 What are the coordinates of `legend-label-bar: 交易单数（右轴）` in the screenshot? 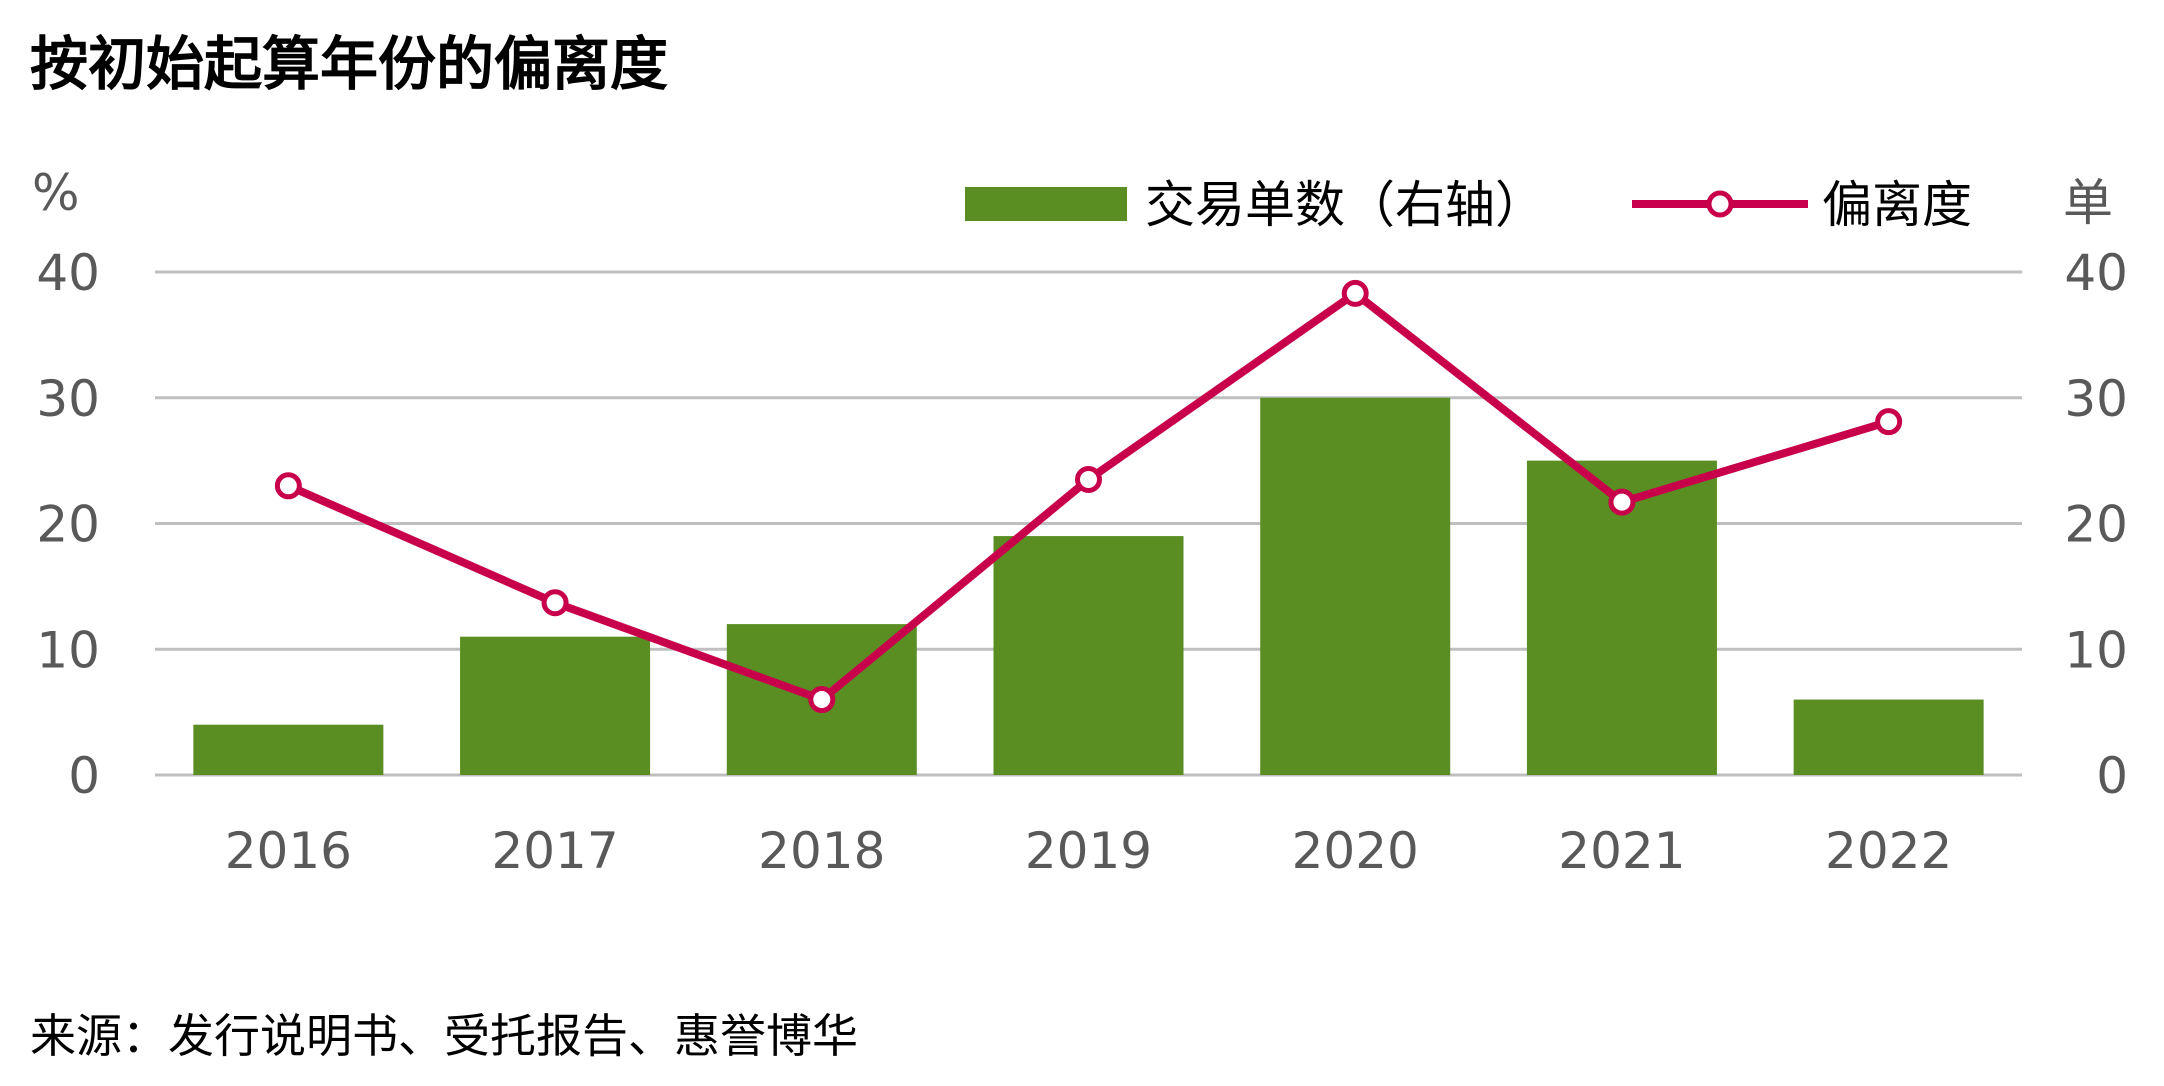 It's located at (1345, 205).